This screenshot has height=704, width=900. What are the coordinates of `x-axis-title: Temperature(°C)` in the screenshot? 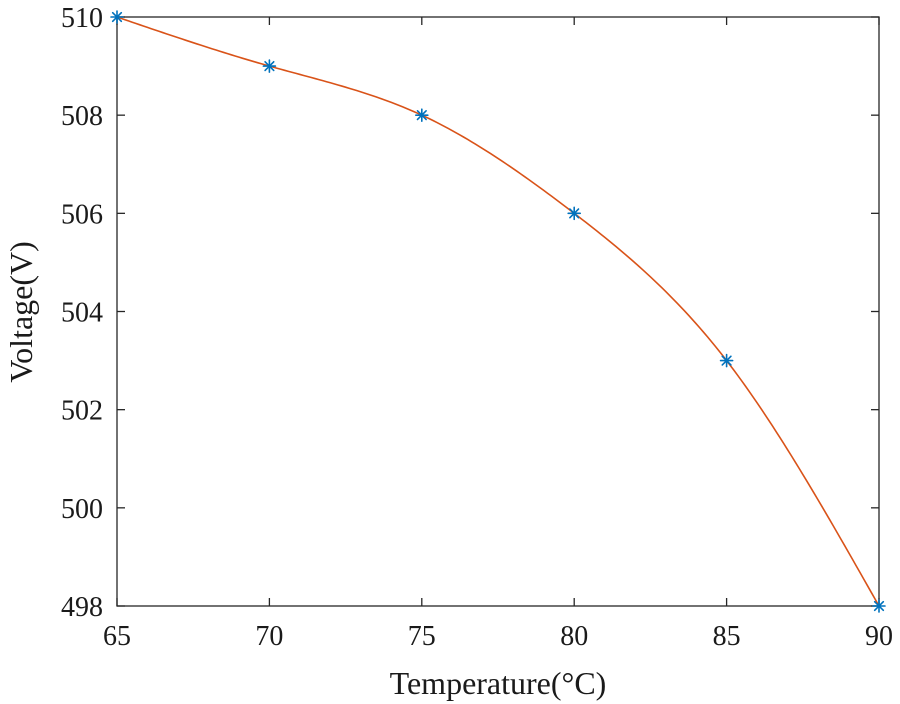 It's located at (498, 683).